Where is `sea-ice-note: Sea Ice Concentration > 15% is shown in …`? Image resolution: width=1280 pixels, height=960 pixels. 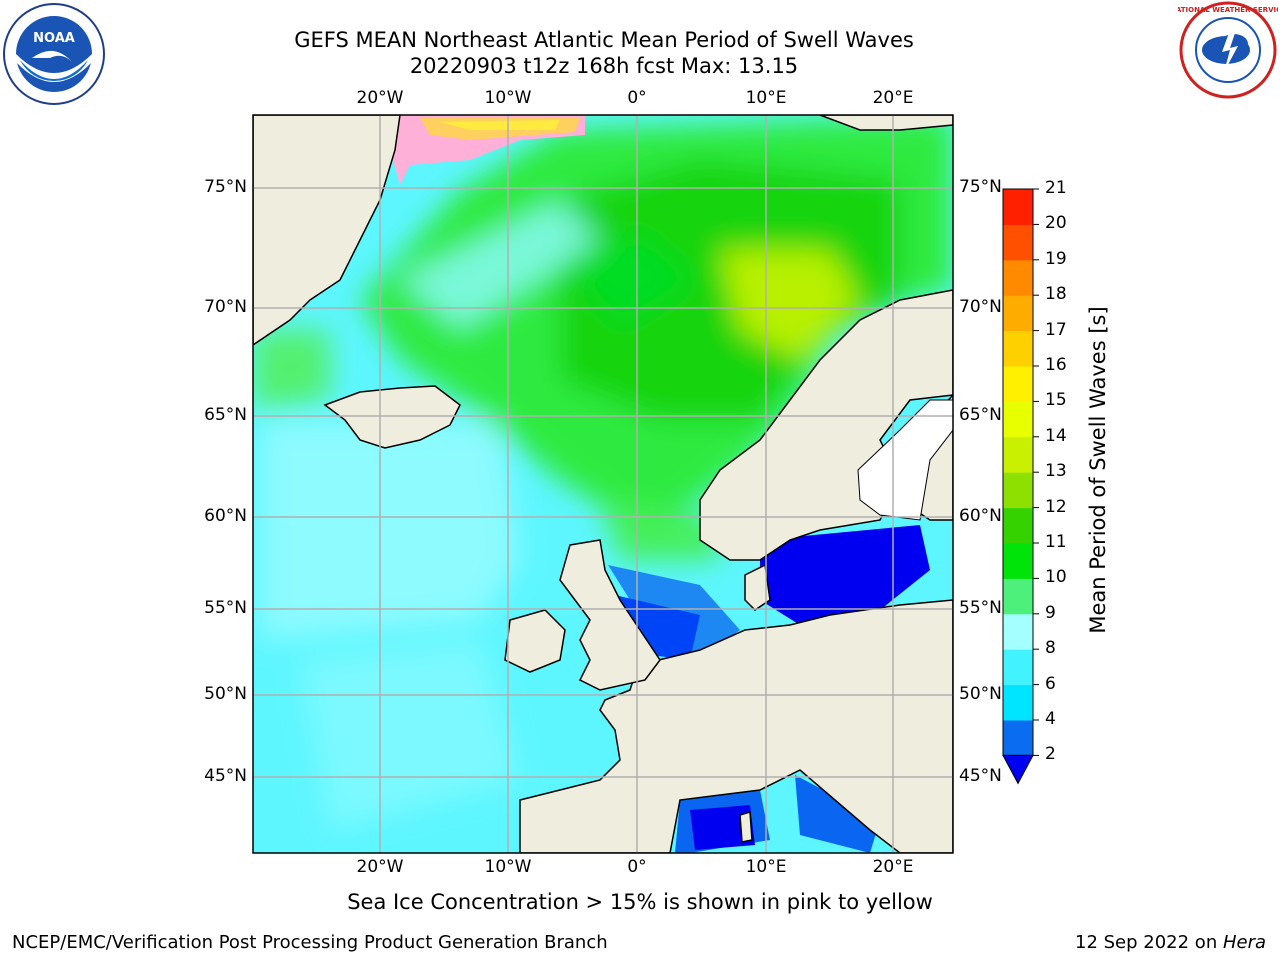
sea-ice-note: Sea Ice Concentration > 15% is shown in … is located at coordinates (640, 902).